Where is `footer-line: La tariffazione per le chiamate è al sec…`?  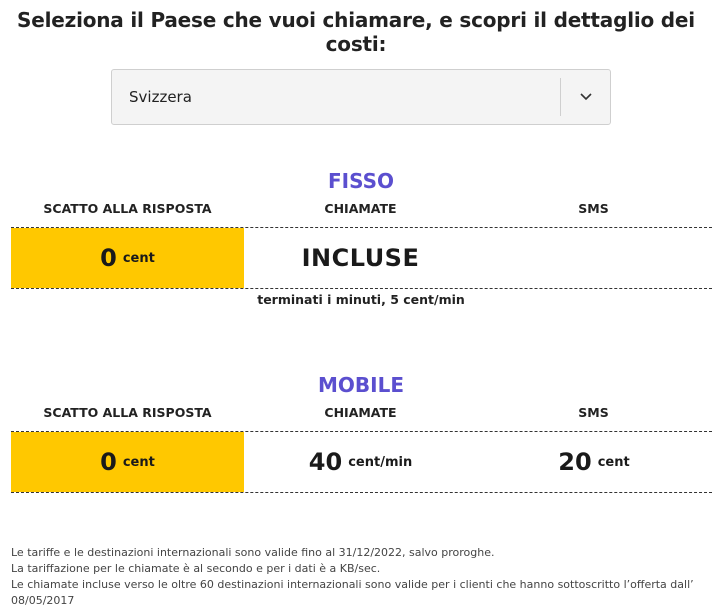
footer-line: La tariffazione per le chiamate è al sec… is located at coordinates (196, 568).